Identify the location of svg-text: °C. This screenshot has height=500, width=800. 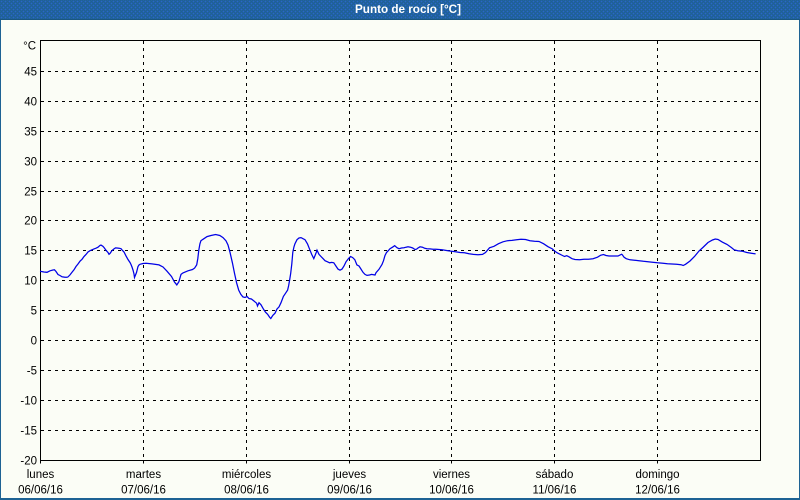
(29, 47).